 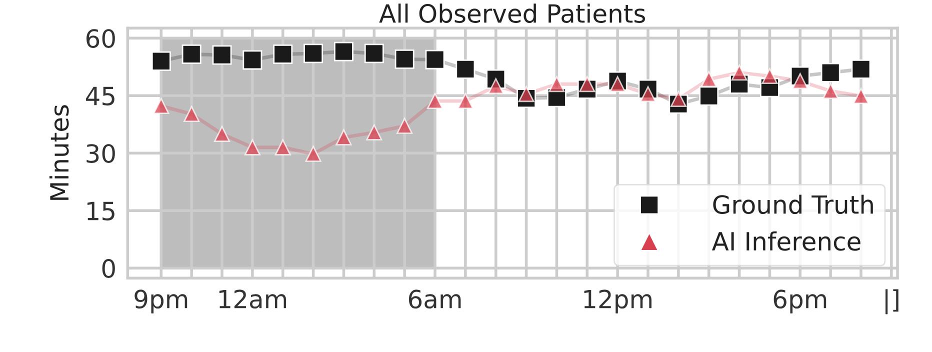 What do you see at coordinates (108, 268) in the screenshot?
I see `y-tick-label: 0` at bounding box center [108, 268].